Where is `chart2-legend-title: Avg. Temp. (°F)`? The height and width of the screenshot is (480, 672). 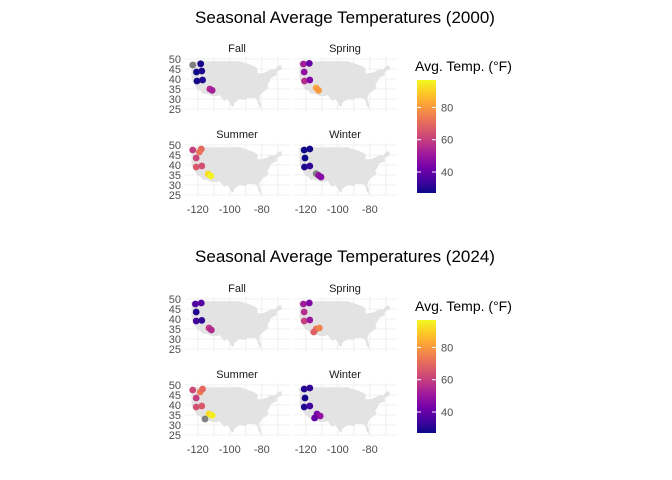 chart2-legend-title: Avg. Temp. (°F) is located at coordinates (463, 306).